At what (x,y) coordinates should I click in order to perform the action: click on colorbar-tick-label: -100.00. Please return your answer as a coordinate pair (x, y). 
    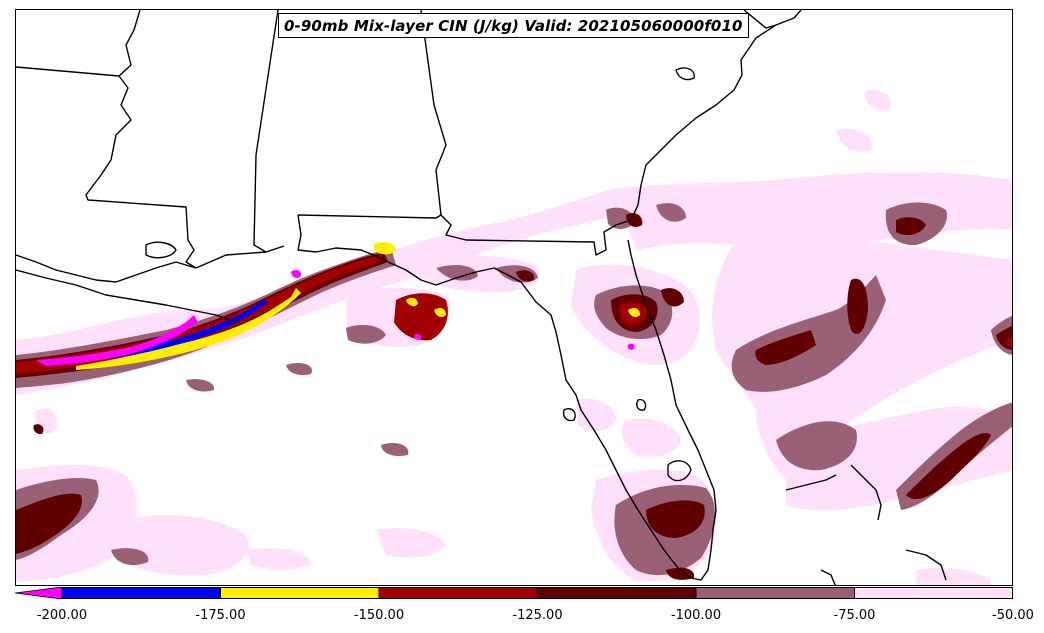
    Looking at the image, I should click on (696, 615).